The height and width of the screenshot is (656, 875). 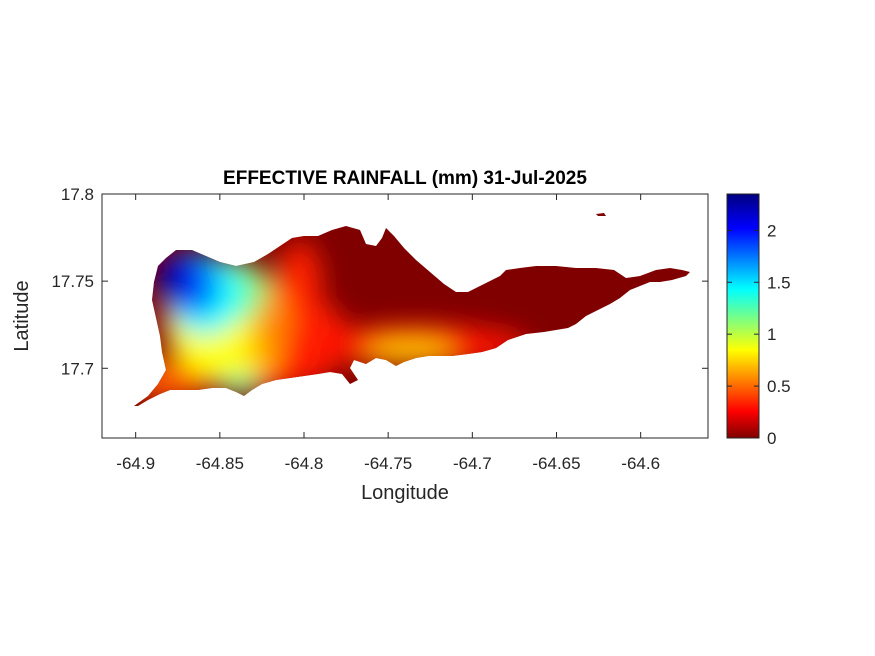 What do you see at coordinates (771, 334) in the screenshot?
I see `colorbar-tick-label: 1` at bounding box center [771, 334].